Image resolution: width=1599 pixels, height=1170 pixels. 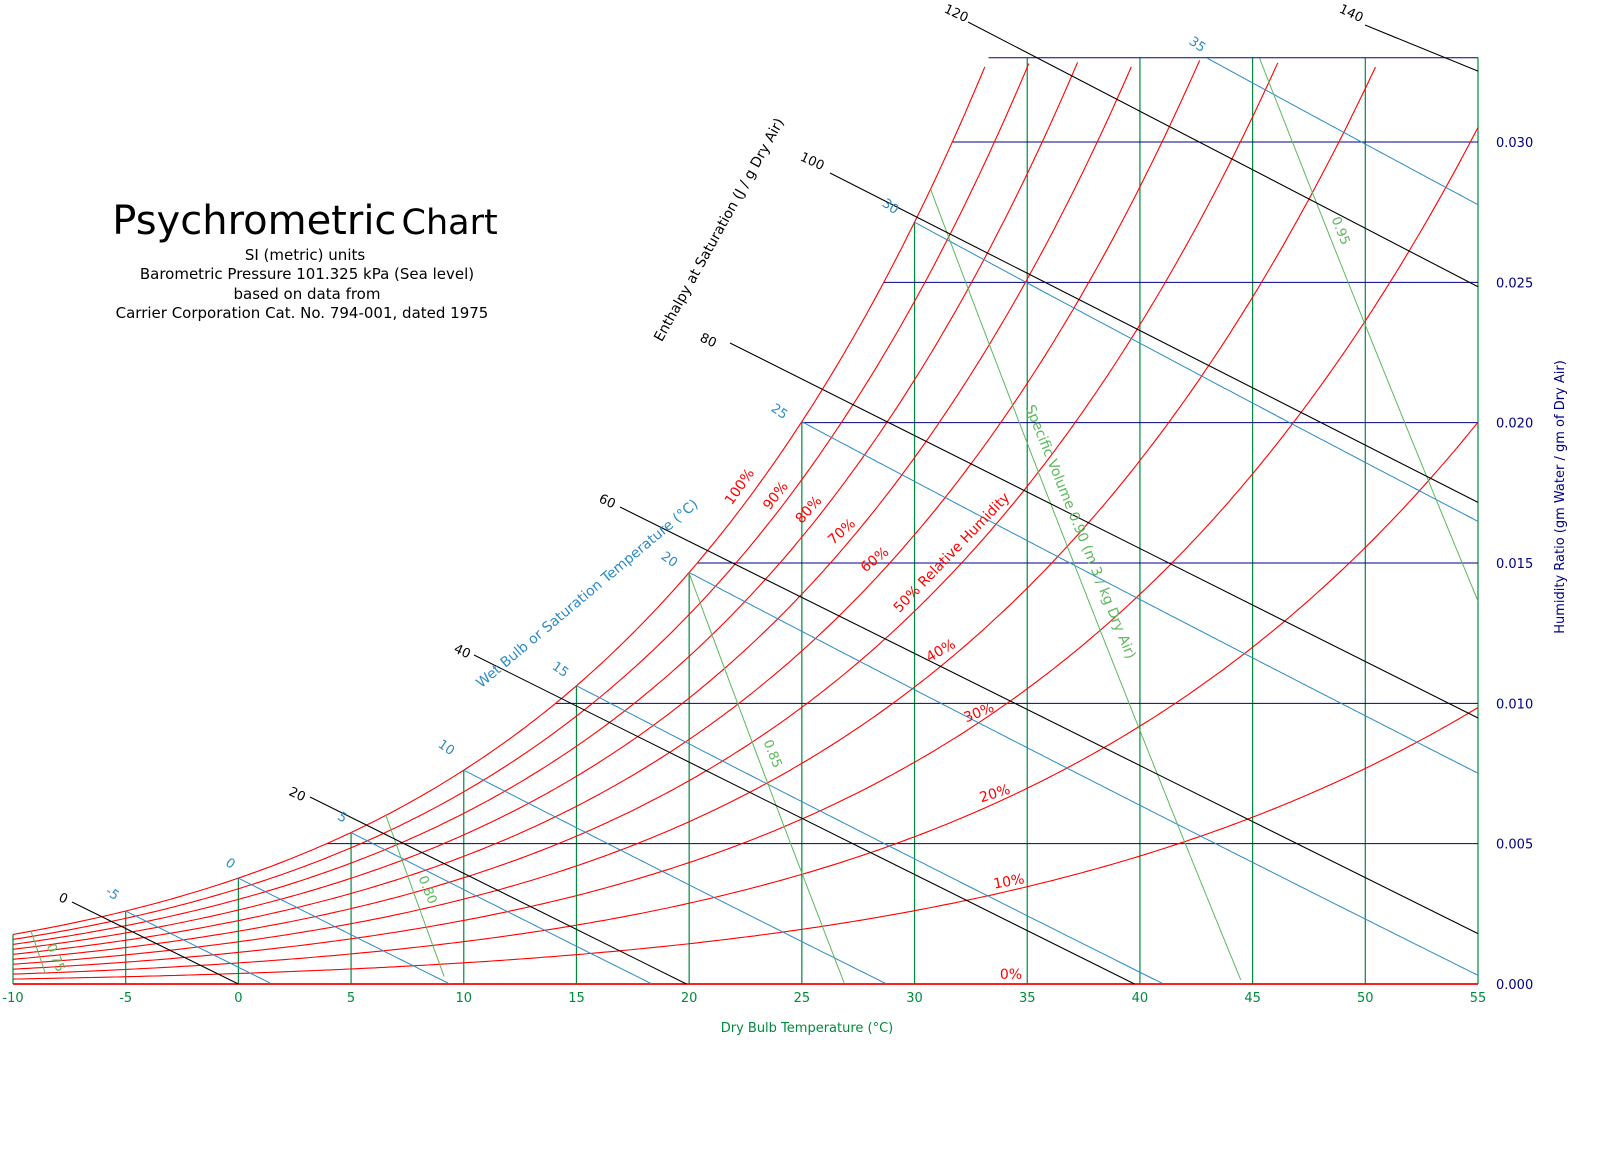 I want to click on enthalpy-label: 120, so click(x=956, y=14).